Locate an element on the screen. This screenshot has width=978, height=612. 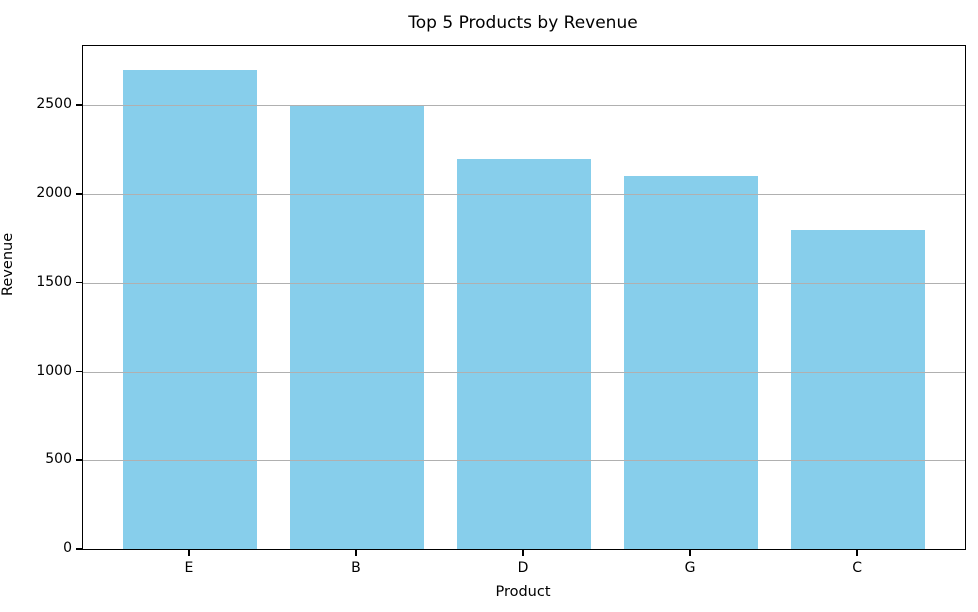
x-tick-label-B: B is located at coordinates (356, 568).